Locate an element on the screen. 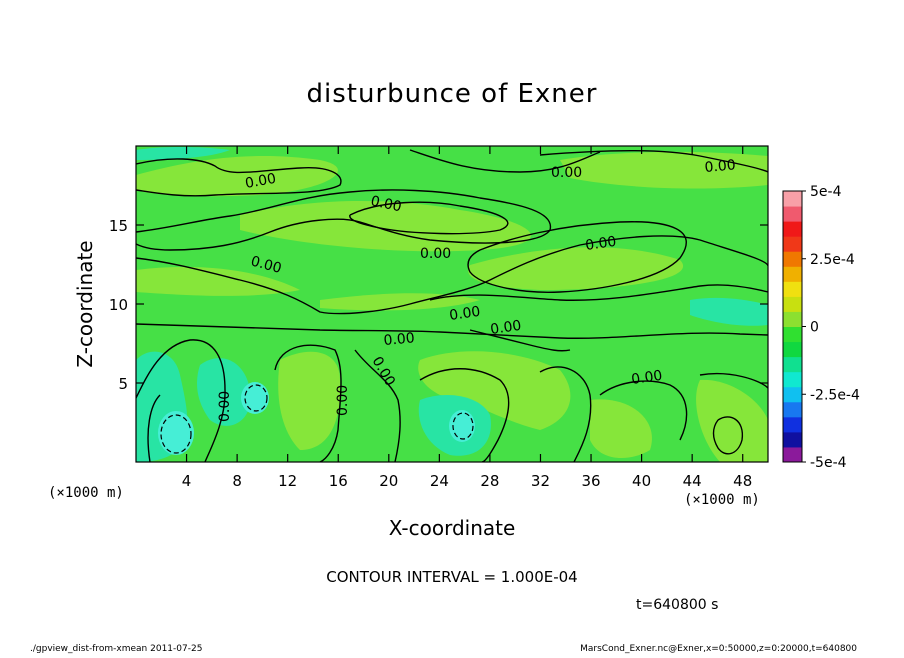 This screenshot has height=658, width=904. x-tick-label: 36 is located at coordinates (590, 481).